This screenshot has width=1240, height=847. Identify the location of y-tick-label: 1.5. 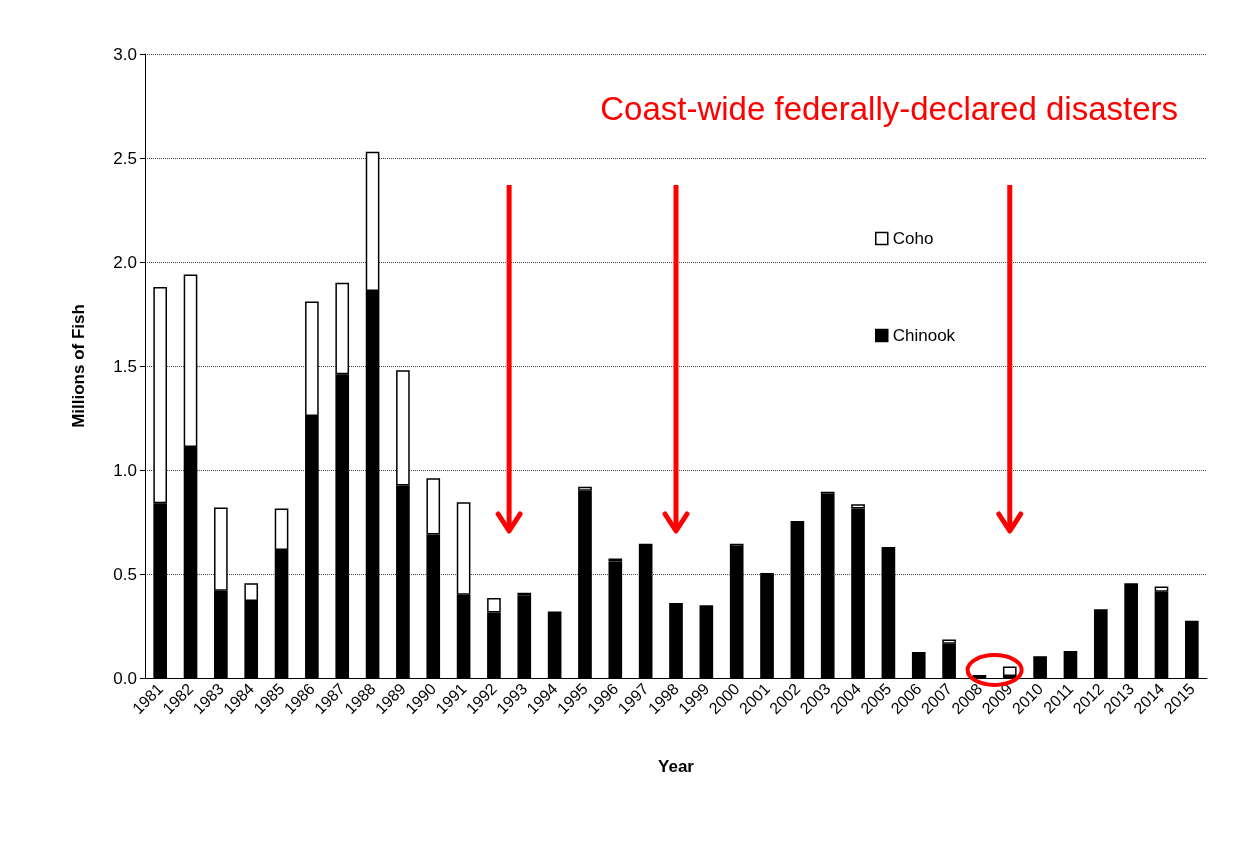
(125, 366).